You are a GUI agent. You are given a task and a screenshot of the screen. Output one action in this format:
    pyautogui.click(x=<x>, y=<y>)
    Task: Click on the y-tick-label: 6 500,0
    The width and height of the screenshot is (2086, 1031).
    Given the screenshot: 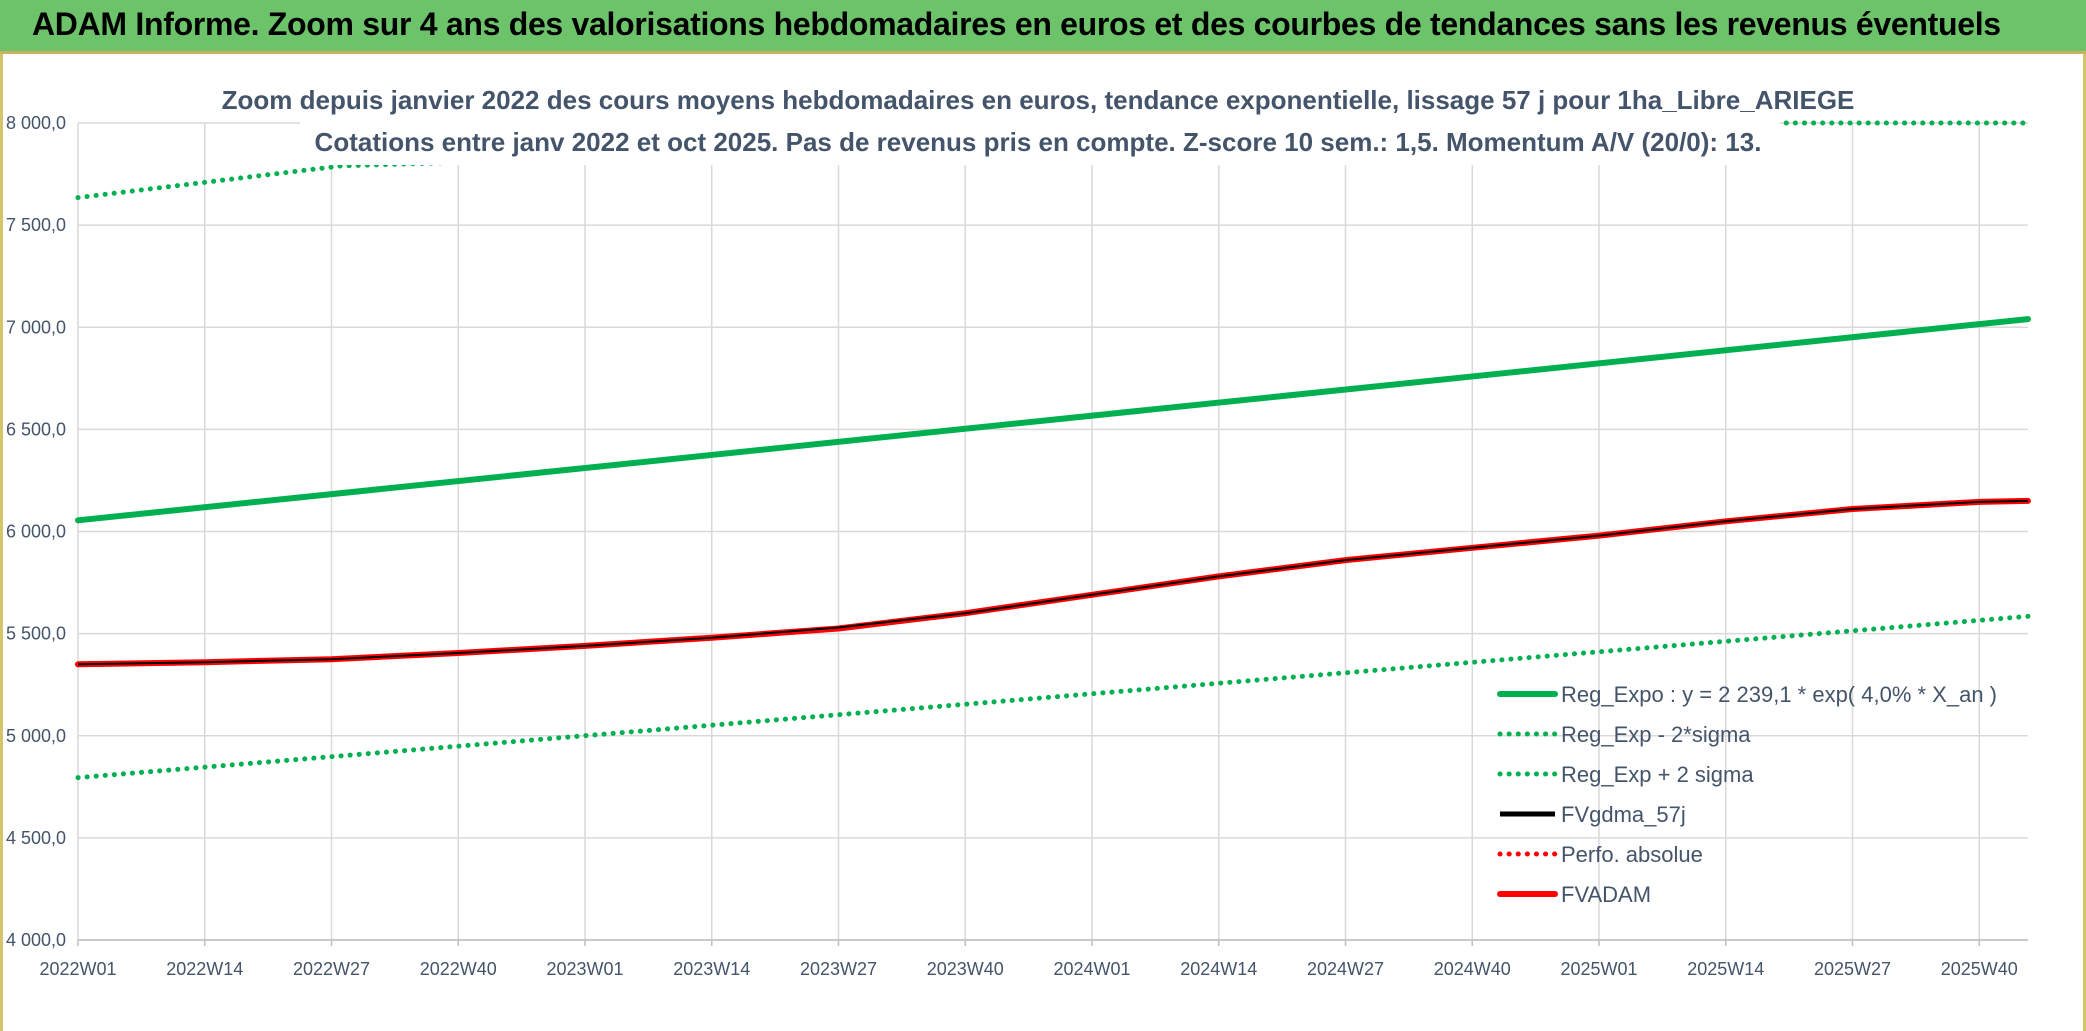 What is the action you would take?
    pyautogui.click(x=36, y=429)
    